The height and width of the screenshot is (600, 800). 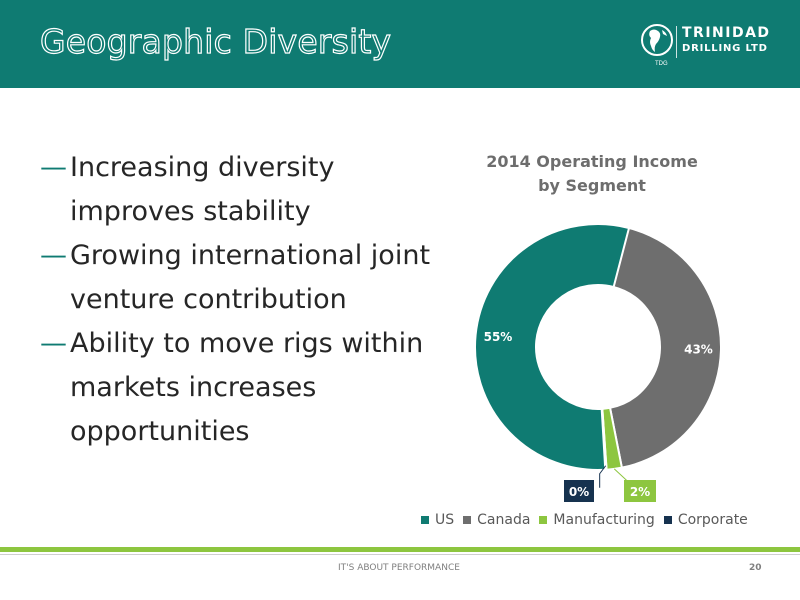 What do you see at coordinates (498, 337) in the screenshot?
I see `data-label-us: 55%` at bounding box center [498, 337].